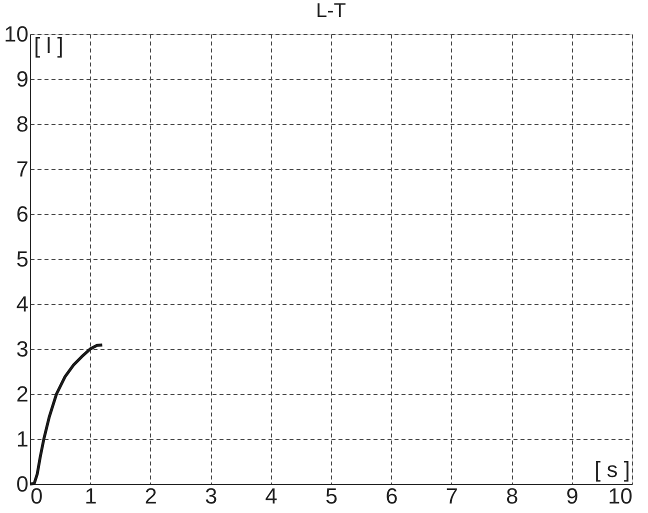 This screenshot has height=513, width=648. Describe the element at coordinates (331, 11) in the screenshot. I see `chart-title: L-T` at that location.